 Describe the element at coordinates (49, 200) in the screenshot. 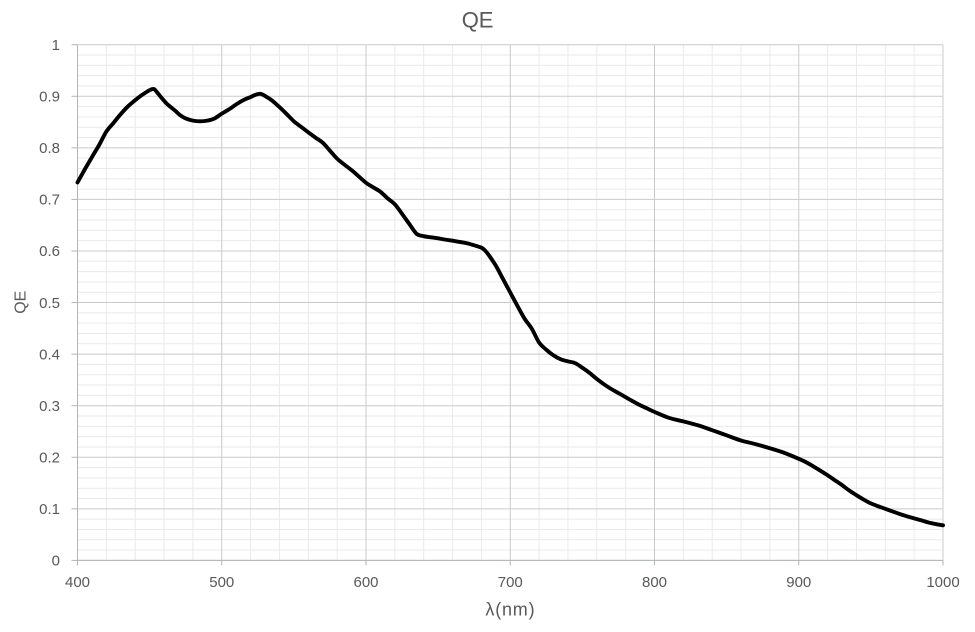

I see `svg-text: 0.7` at that location.